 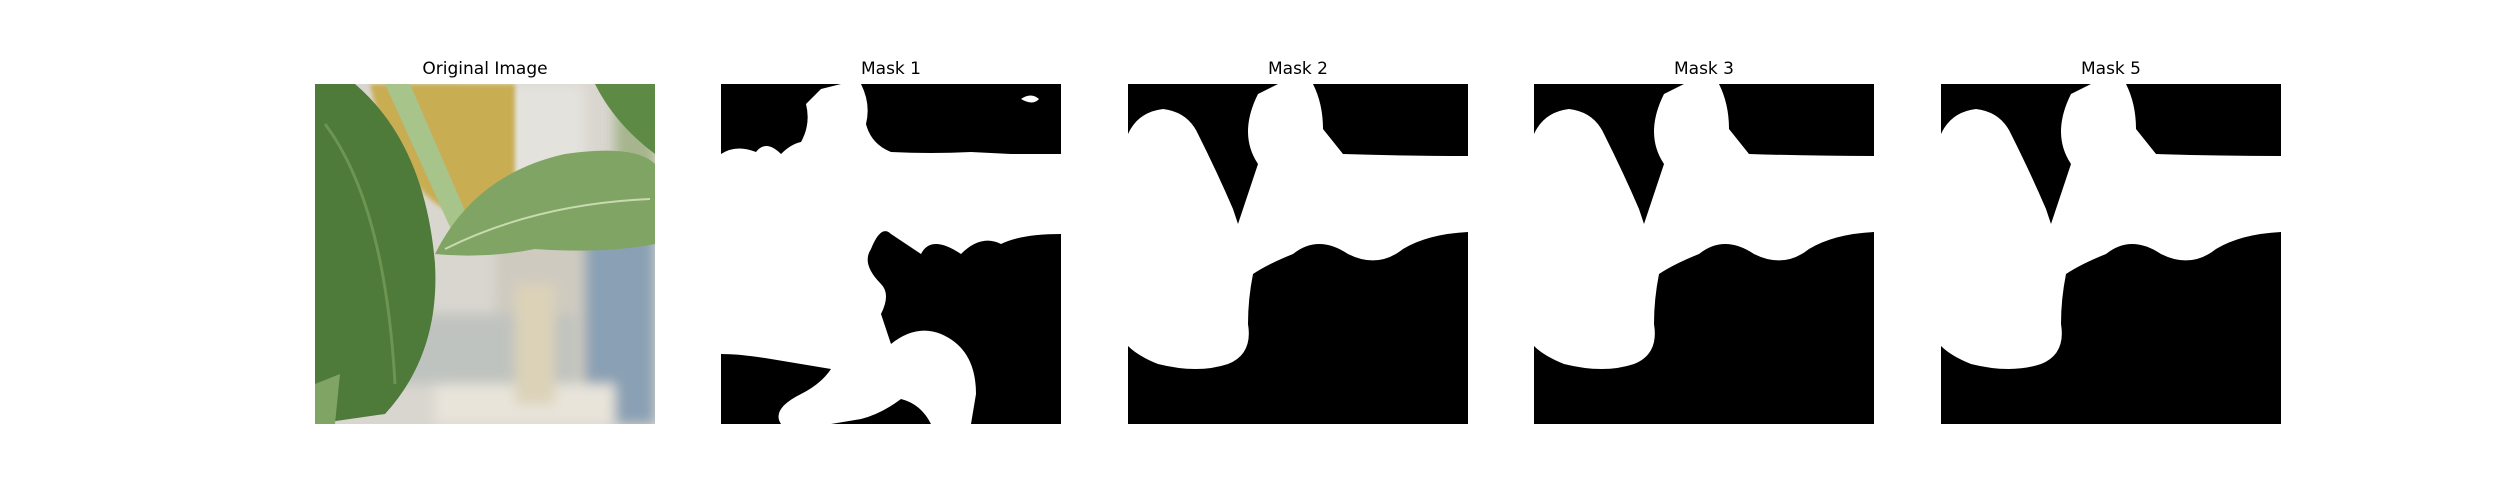 I want to click on original-image, so click(x=485, y=254).